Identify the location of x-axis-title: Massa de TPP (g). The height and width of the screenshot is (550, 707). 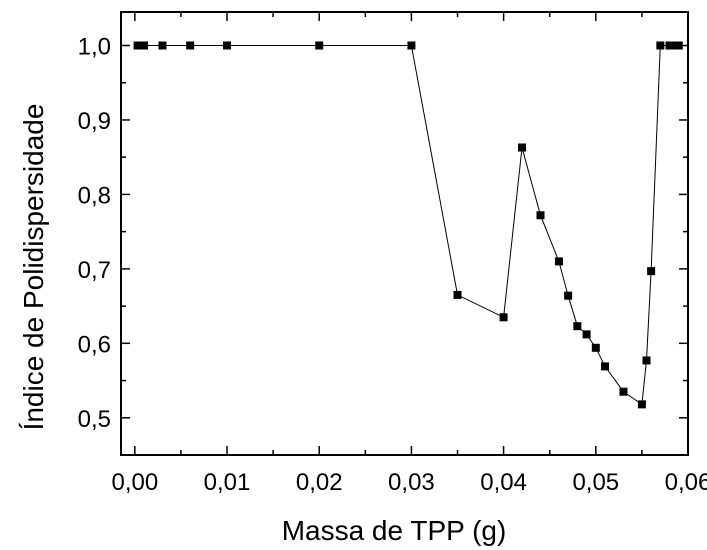
(394, 530).